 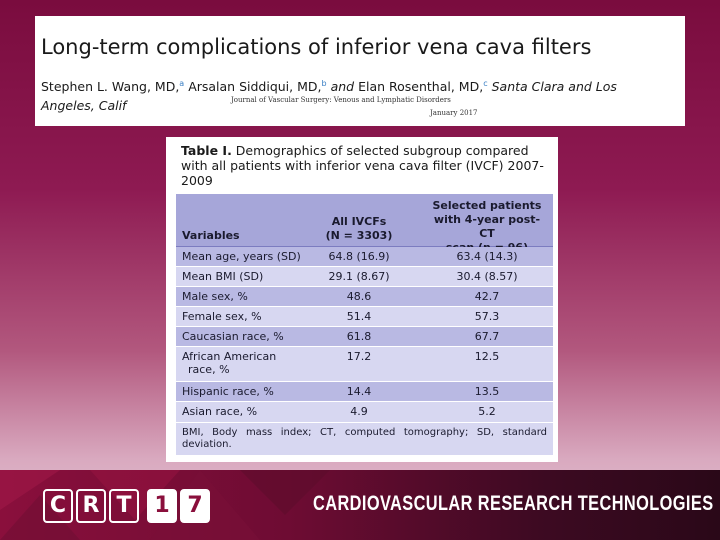 What do you see at coordinates (359, 276) in the screenshot?
I see `row-all-value: 29.1 (8.67)` at bounding box center [359, 276].